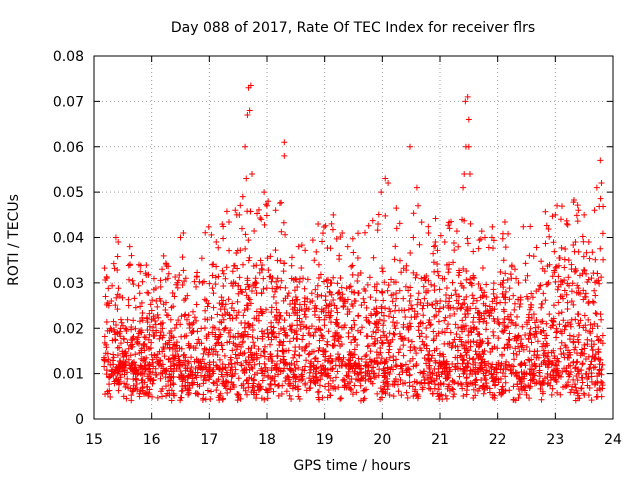  Describe the element at coordinates (68, 193) in the screenshot. I see `y-tick-label: 0.05` at that location.